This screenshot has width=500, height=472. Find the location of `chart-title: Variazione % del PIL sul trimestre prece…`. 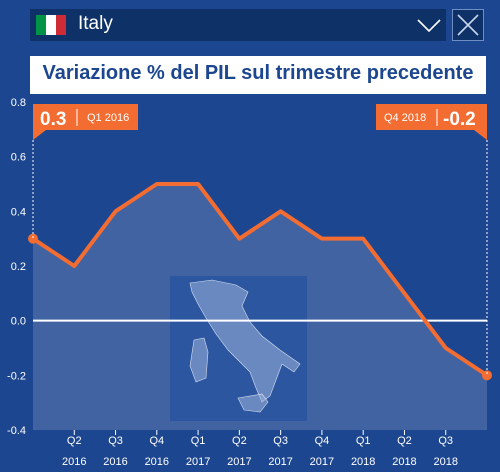

chart-title: Variazione % del PIL sul trimestre prece… is located at coordinates (258, 73).